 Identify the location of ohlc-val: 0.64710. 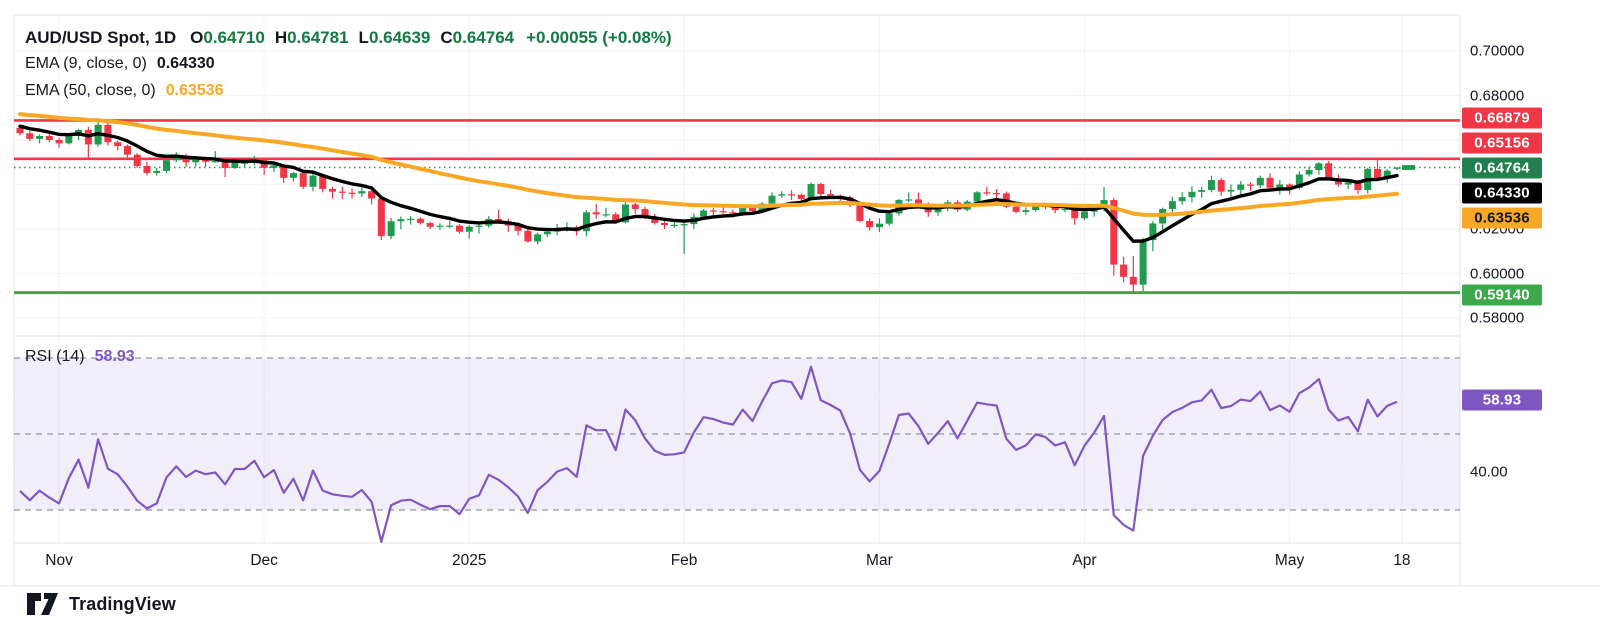
(234, 37).